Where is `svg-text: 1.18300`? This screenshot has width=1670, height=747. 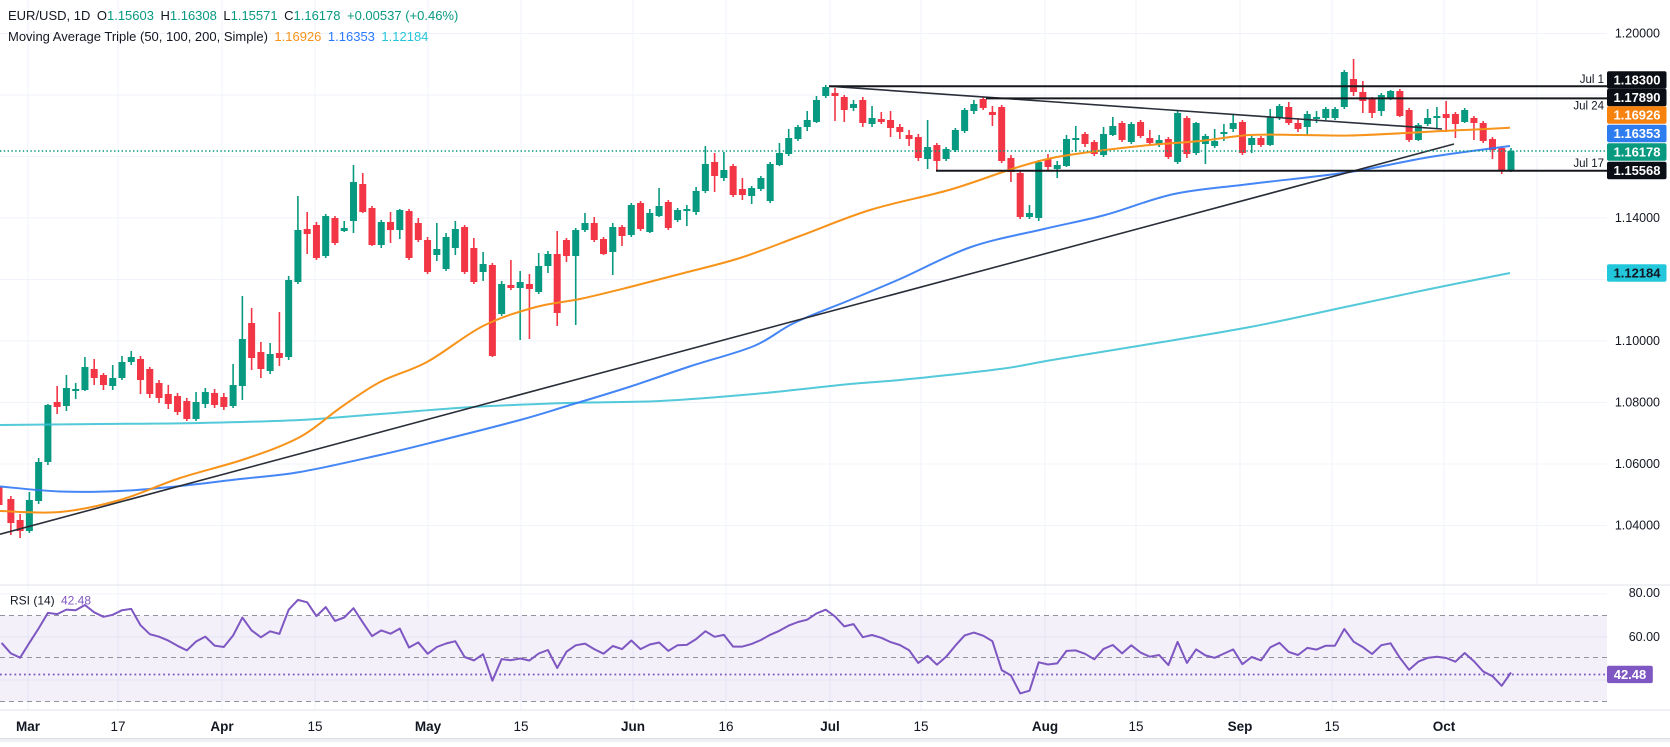 svg-text: 1.18300 is located at coordinates (1637, 80).